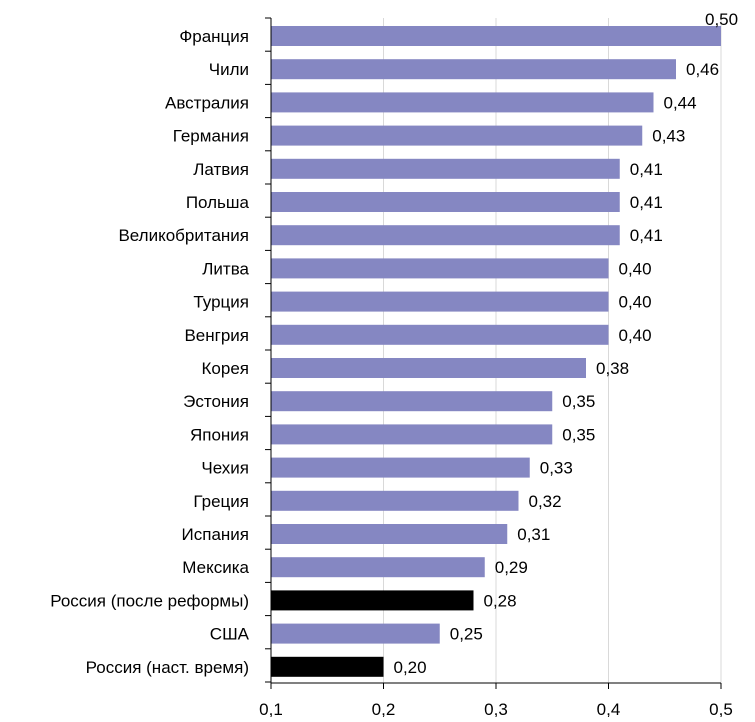  I want to click on x-tick-label: 0,1, so click(271, 708).